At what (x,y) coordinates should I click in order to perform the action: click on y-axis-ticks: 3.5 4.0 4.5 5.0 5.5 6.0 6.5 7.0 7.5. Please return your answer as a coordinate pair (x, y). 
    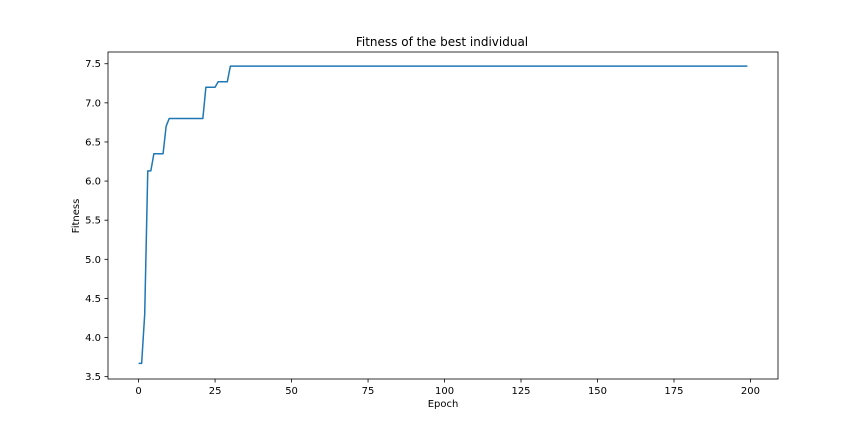
    Looking at the image, I should click on (96, 221).